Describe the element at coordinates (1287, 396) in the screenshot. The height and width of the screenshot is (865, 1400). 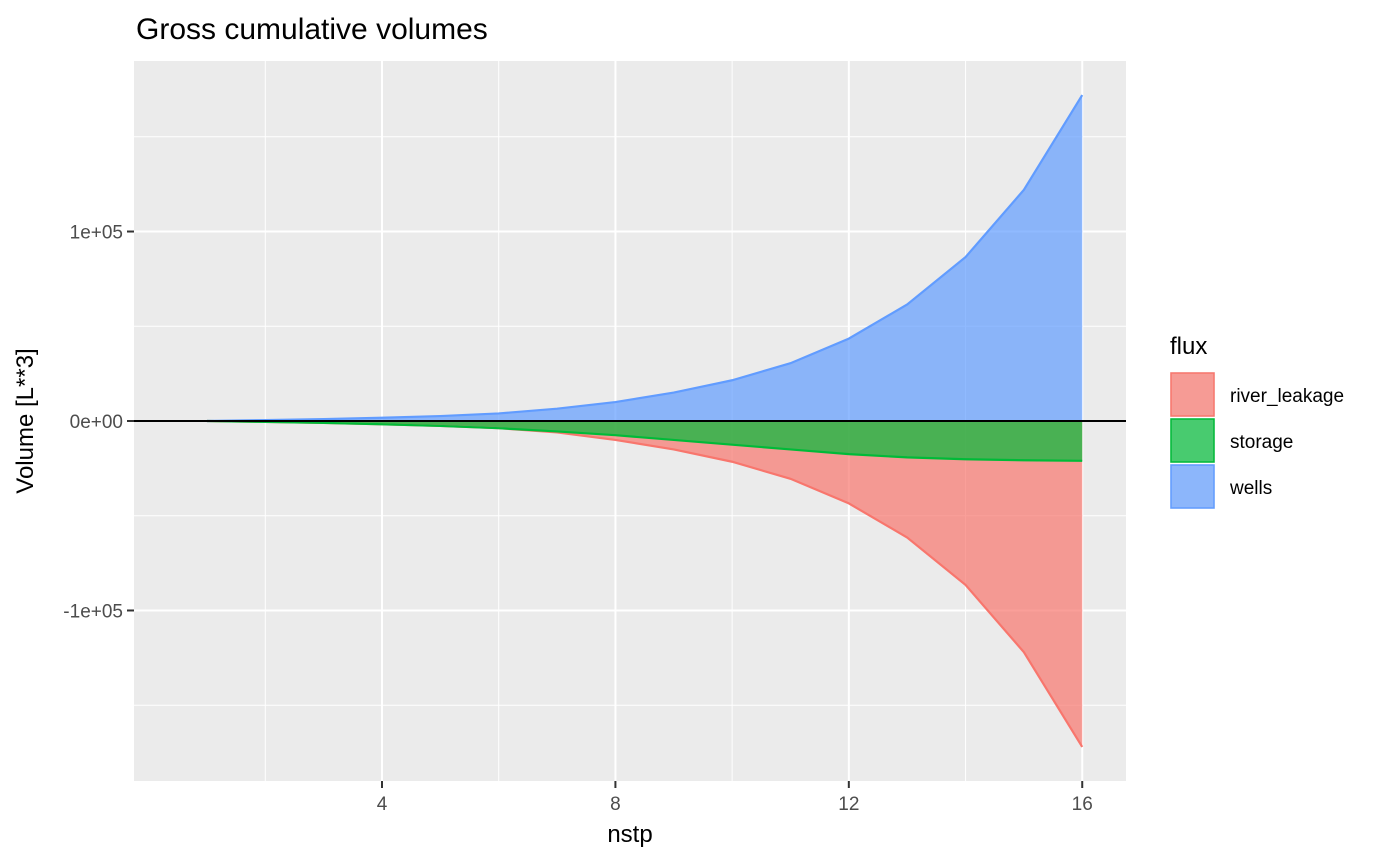
I see `legend-label-river-leakage: river_leakage` at that location.